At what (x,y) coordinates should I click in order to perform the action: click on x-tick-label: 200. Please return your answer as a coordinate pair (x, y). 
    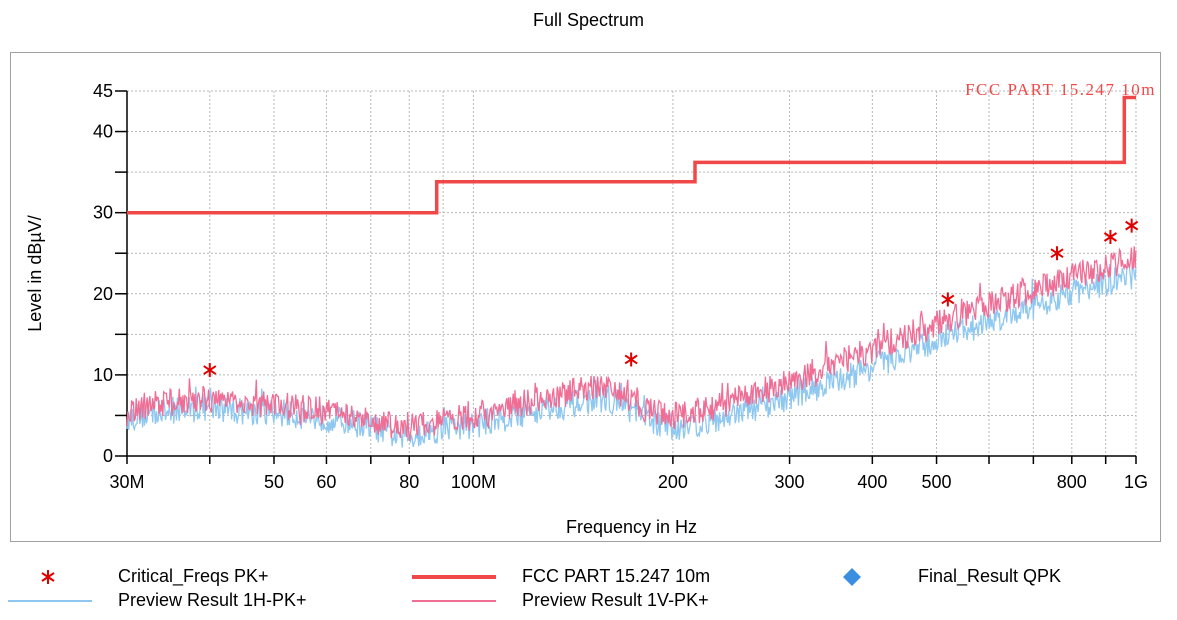
    Looking at the image, I should click on (673, 482).